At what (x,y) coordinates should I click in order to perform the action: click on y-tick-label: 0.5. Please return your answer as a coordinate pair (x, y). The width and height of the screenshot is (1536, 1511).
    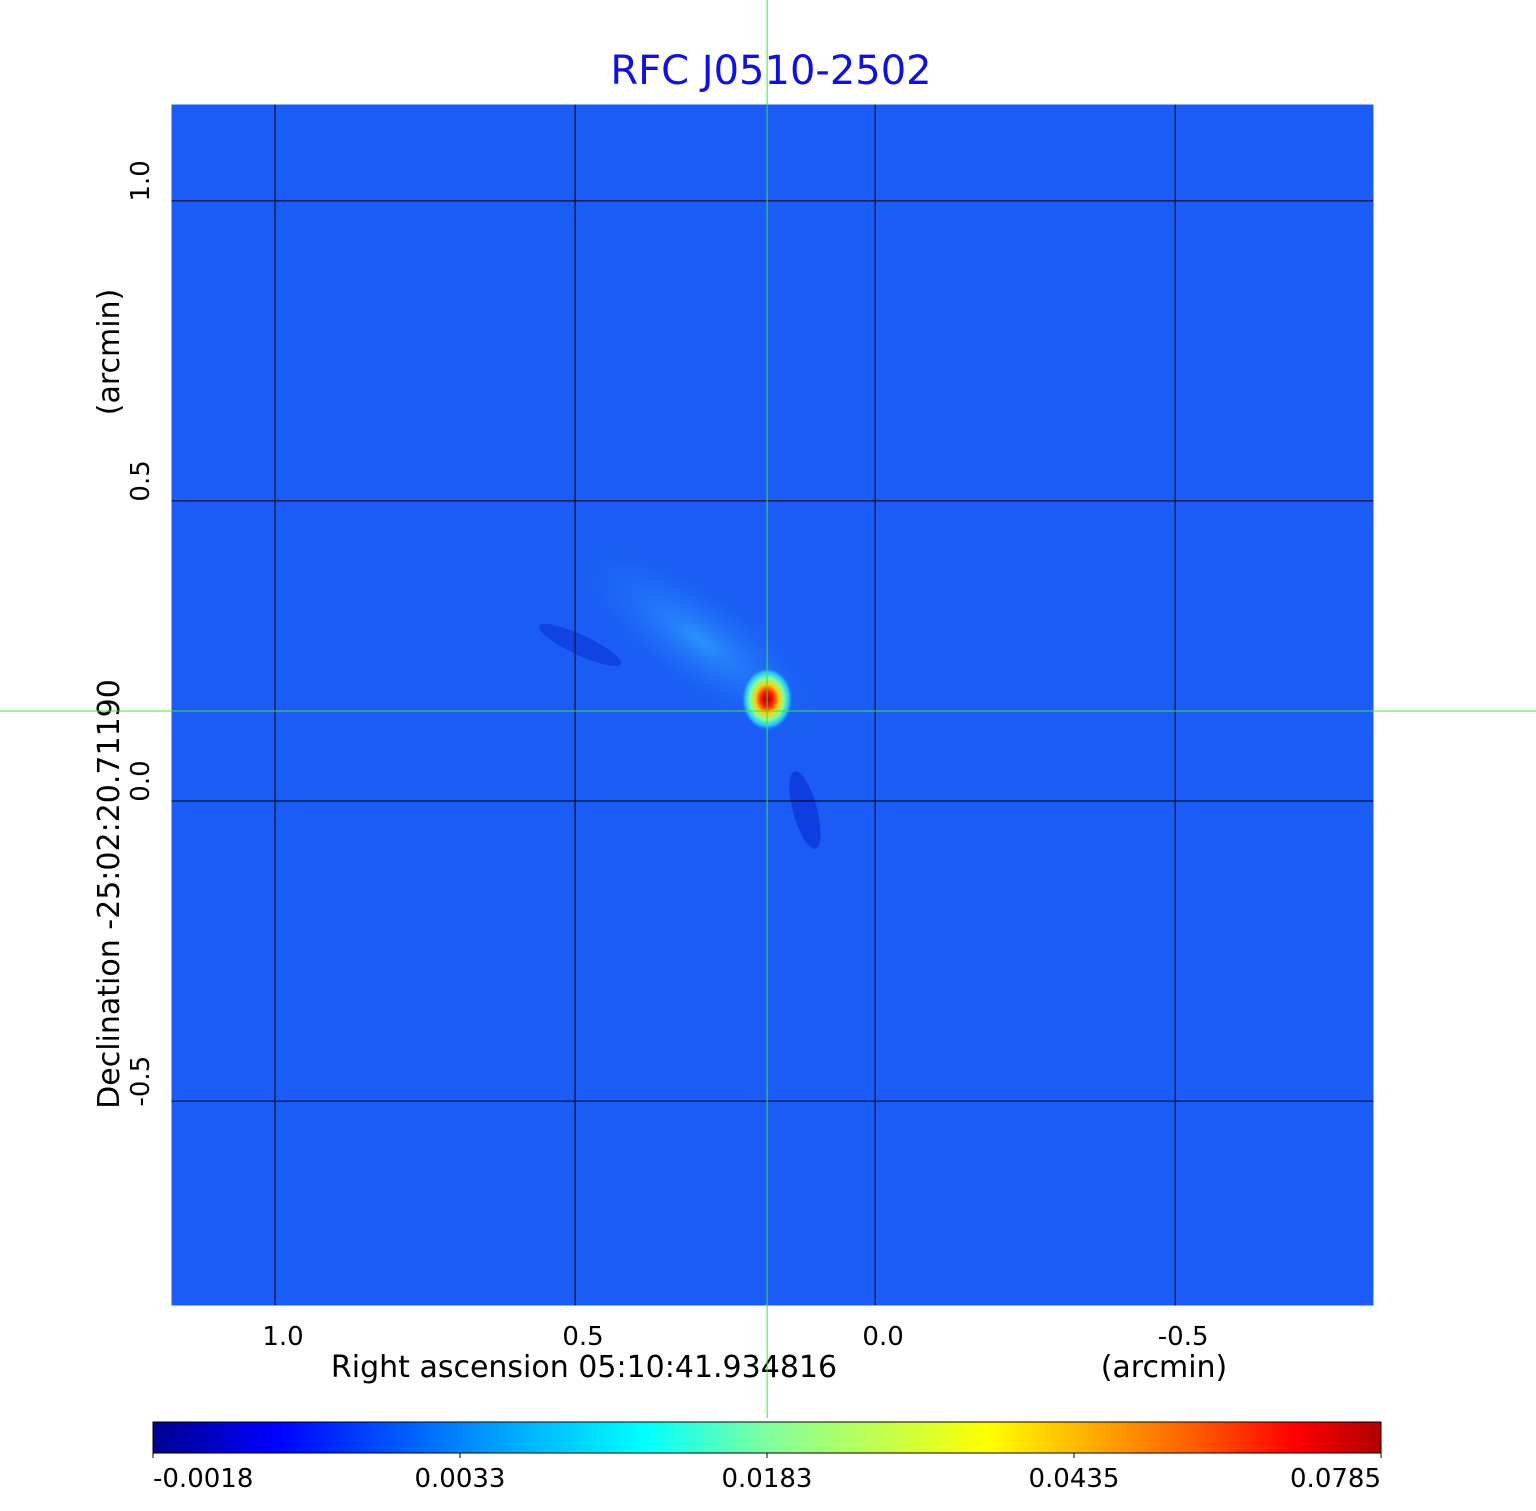
    Looking at the image, I should click on (141, 480).